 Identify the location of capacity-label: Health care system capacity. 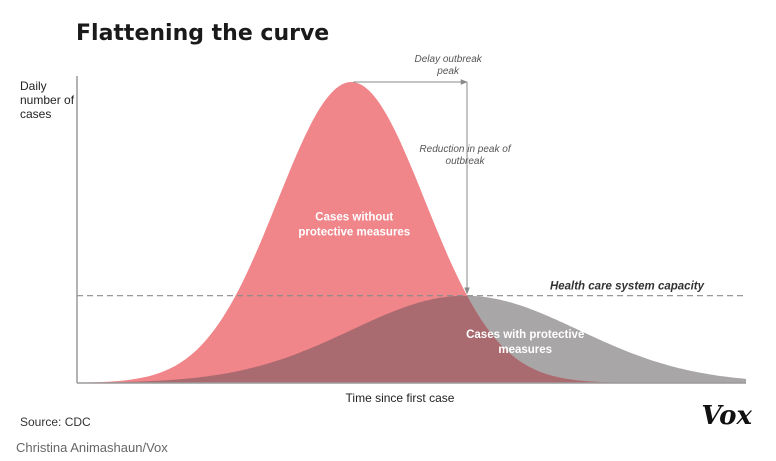
(627, 287).